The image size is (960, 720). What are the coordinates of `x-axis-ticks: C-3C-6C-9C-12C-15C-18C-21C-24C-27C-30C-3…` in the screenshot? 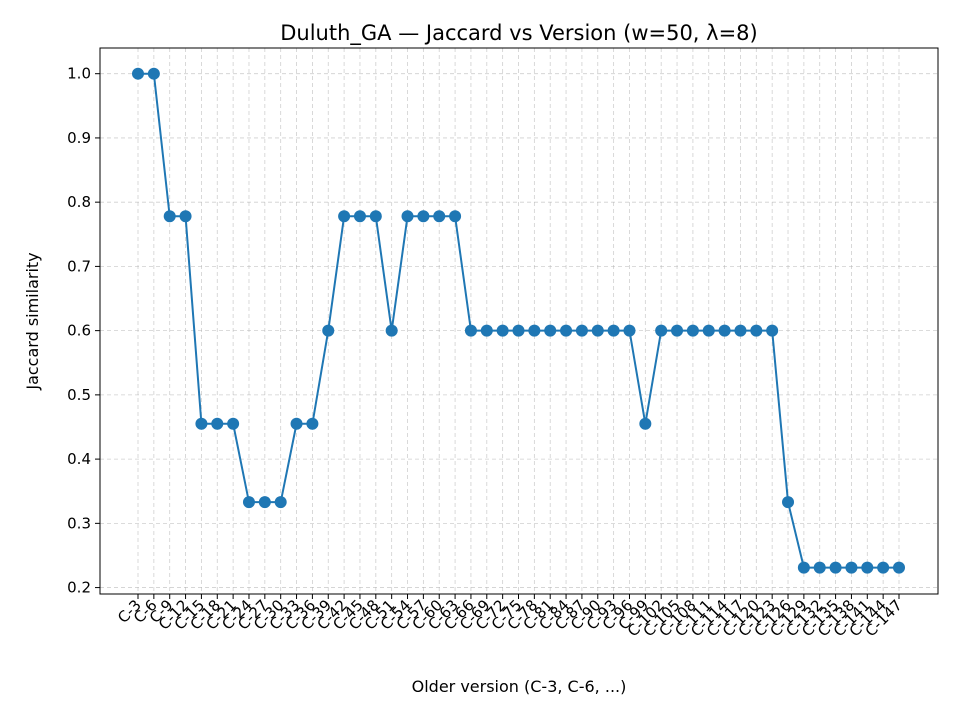 It's located at (510, 617).